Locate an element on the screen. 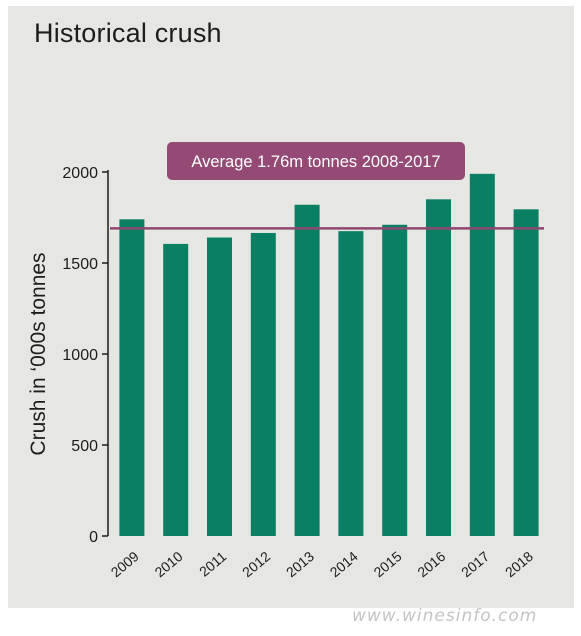 The height and width of the screenshot is (636, 581). y-axis: 0 500 1000 1500 2000 is located at coordinates (85, 355).